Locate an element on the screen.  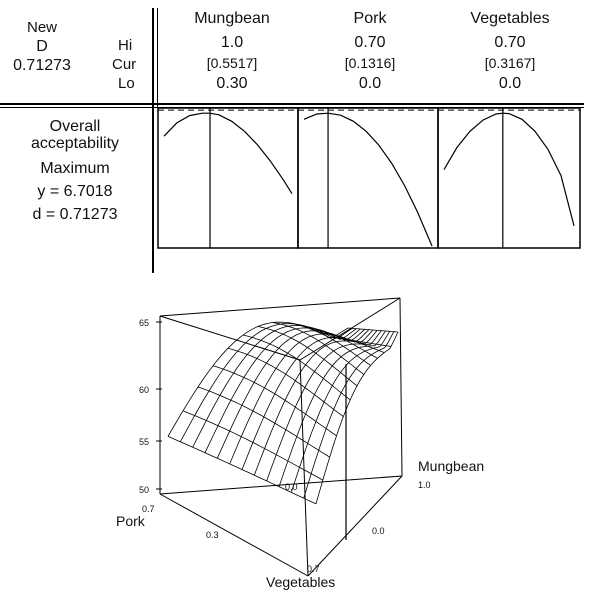
factor-name-pork: Pork is located at coordinates (370, 18).